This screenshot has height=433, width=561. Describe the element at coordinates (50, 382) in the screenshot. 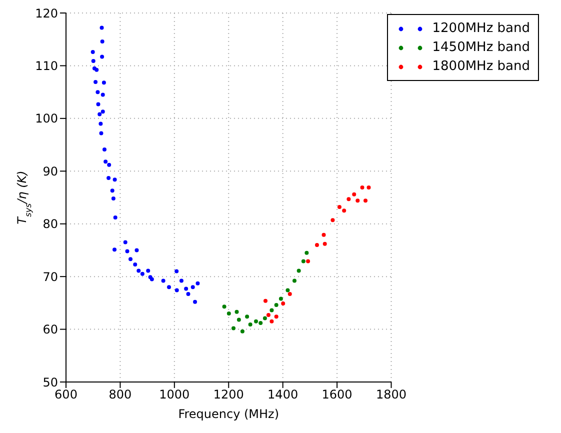

I see `y-tick-label: 50` at that location.